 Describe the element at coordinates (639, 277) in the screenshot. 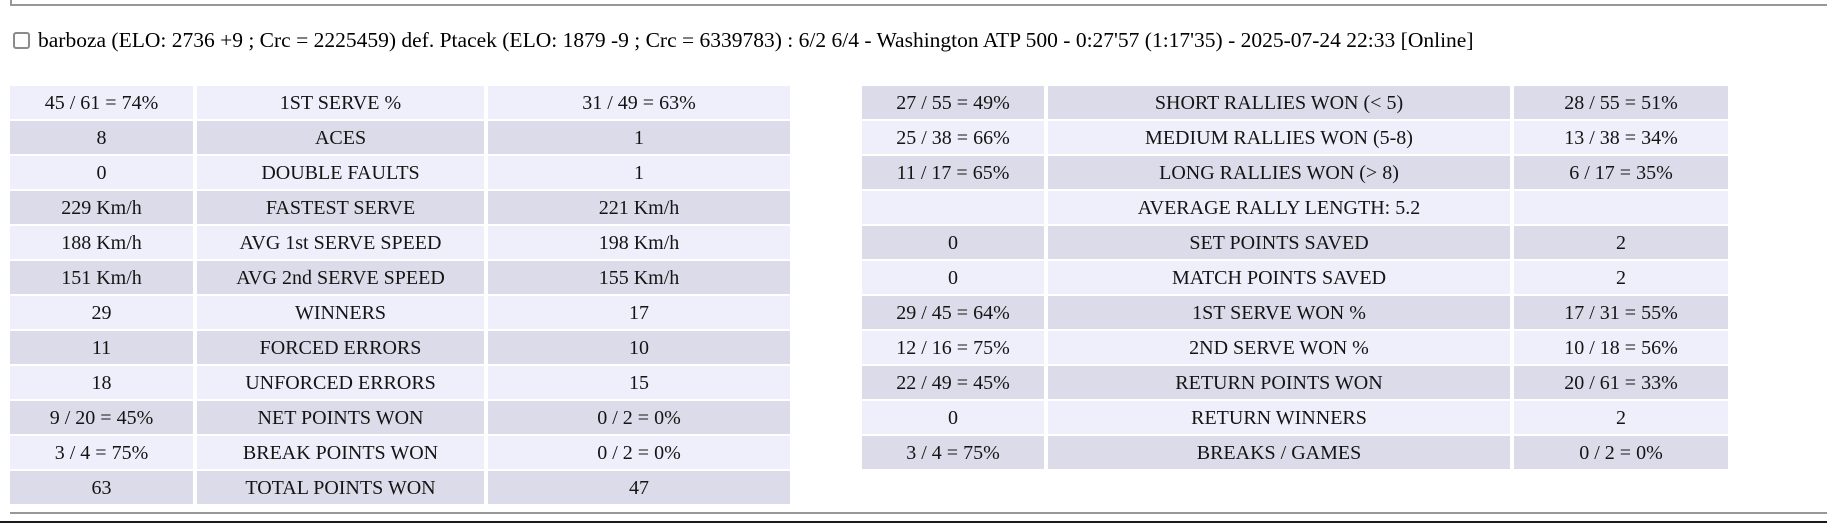

I see `p2-value-cell: 155 Km/h` at that location.